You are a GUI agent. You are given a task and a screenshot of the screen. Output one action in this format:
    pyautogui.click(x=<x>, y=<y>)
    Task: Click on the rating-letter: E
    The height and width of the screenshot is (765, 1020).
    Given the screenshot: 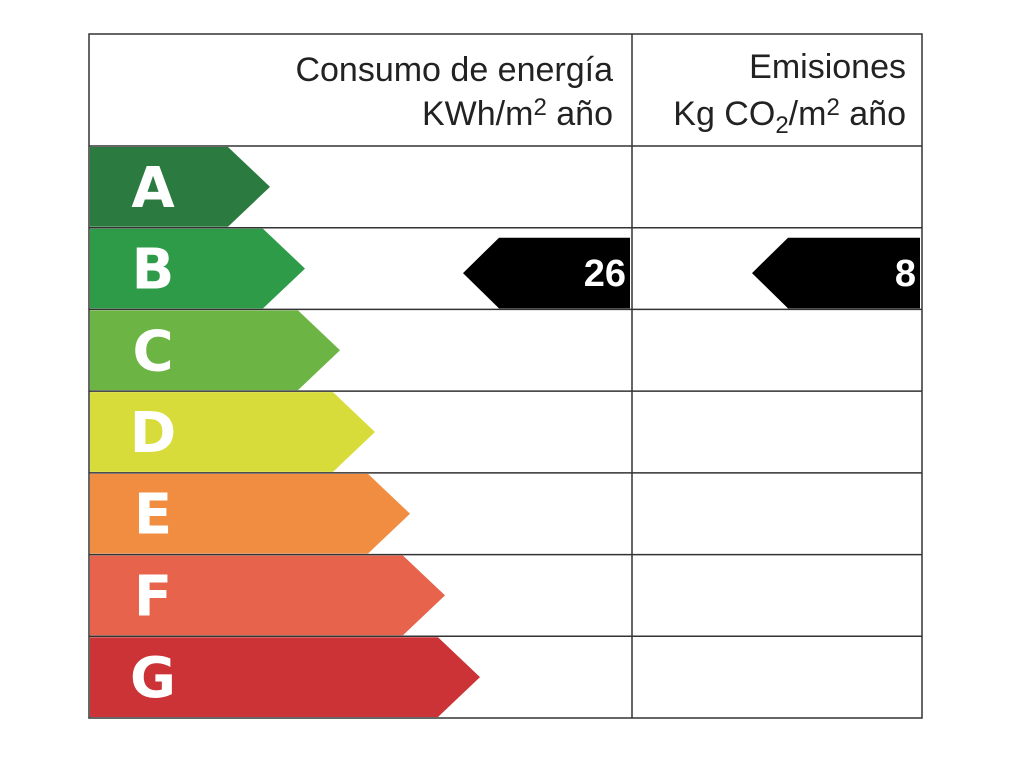 What is the action you would take?
    pyautogui.click(x=153, y=515)
    